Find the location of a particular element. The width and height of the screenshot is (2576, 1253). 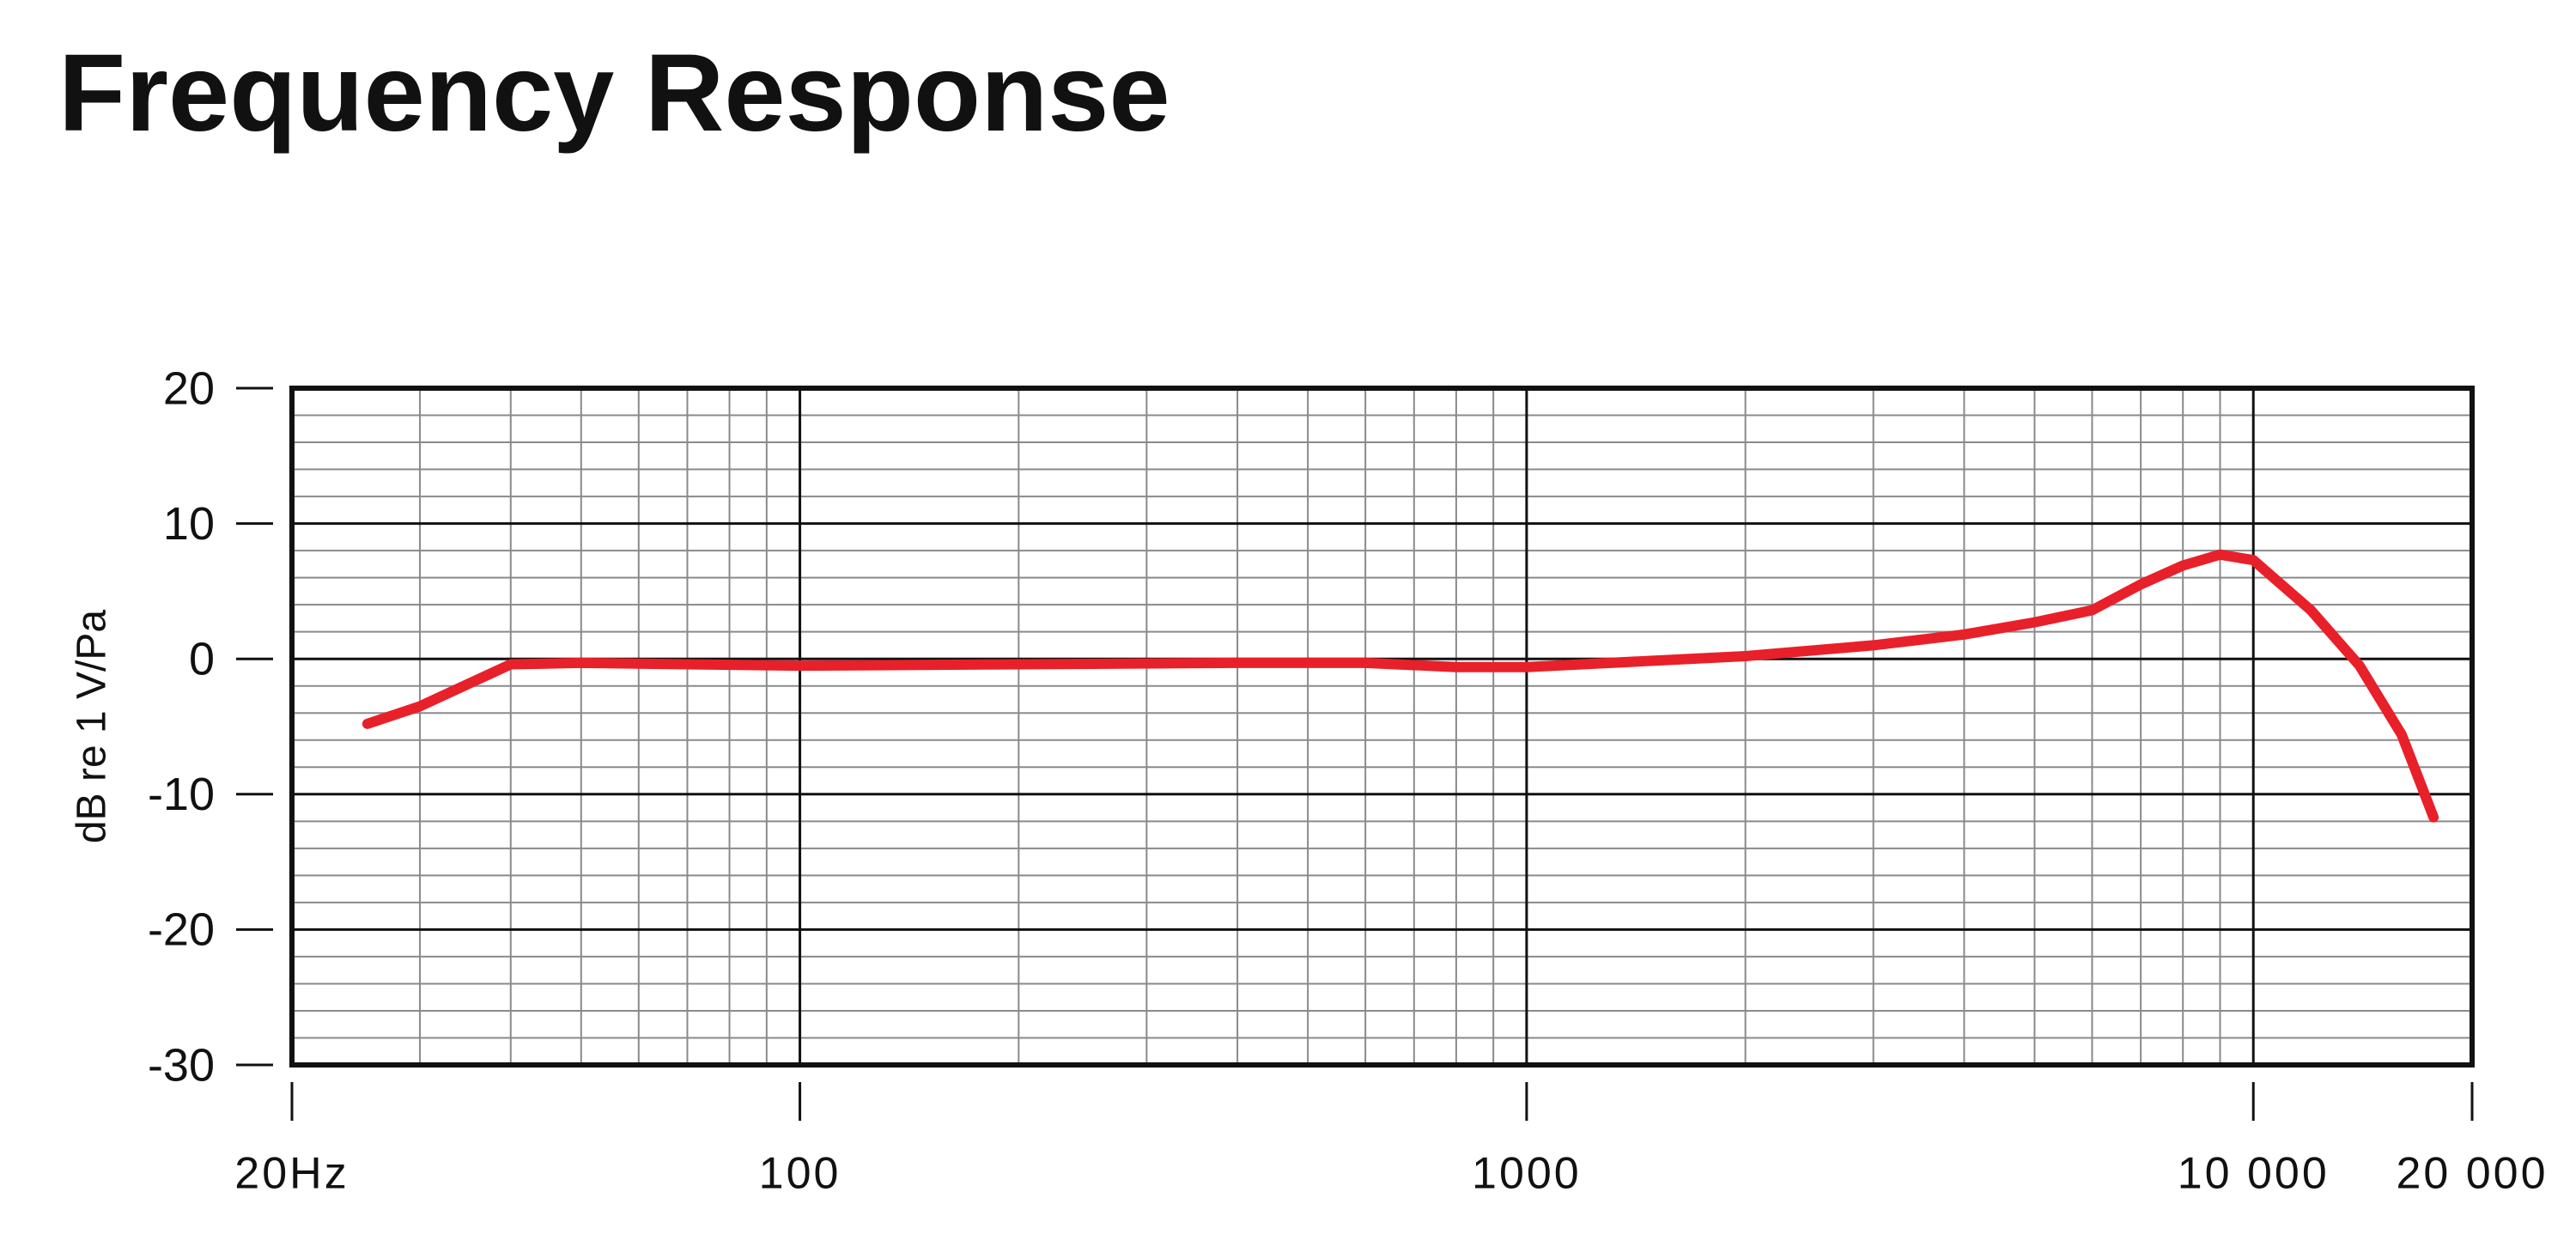

y-tick-label: -30 is located at coordinates (181, 1065).